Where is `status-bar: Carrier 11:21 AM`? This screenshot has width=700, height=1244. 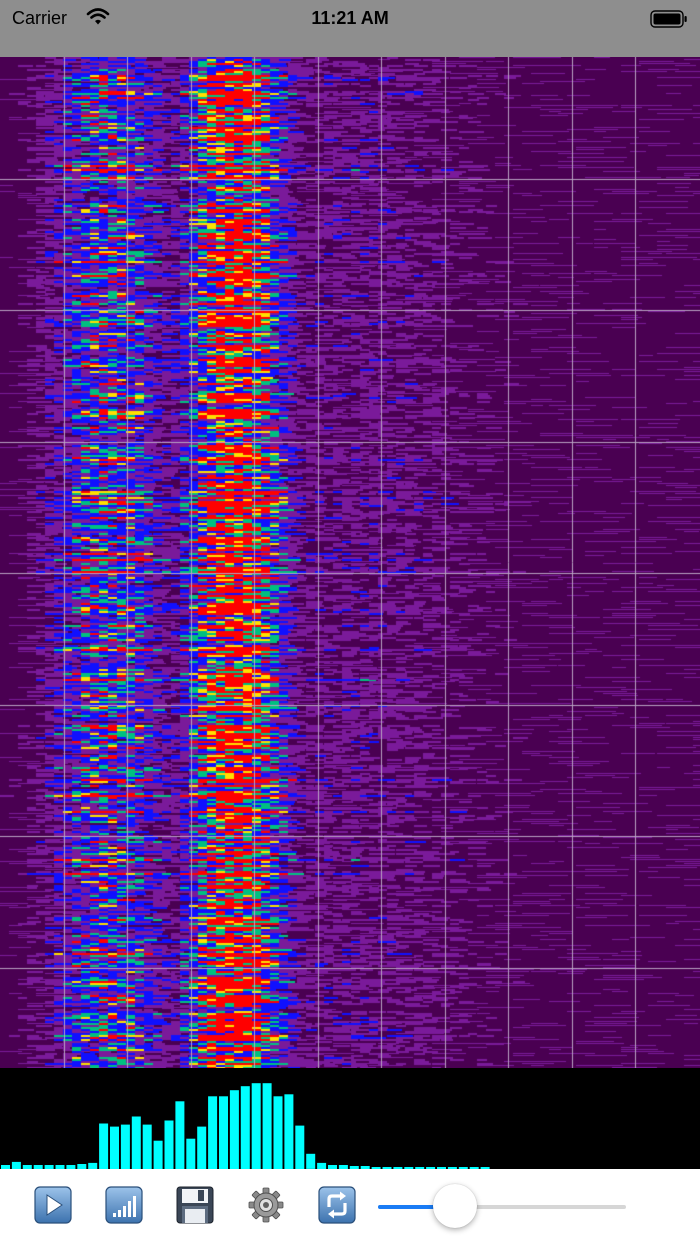 status-bar: Carrier 11:21 AM is located at coordinates (350, 28).